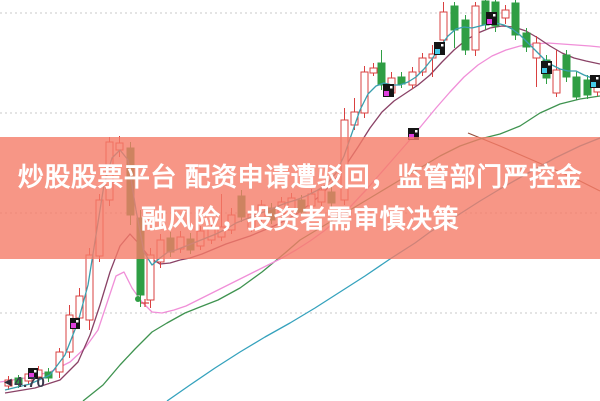  What do you see at coordinates (8, 382) in the screenshot?
I see `arrow-left-icon: ◀` at bounding box center [8, 382].